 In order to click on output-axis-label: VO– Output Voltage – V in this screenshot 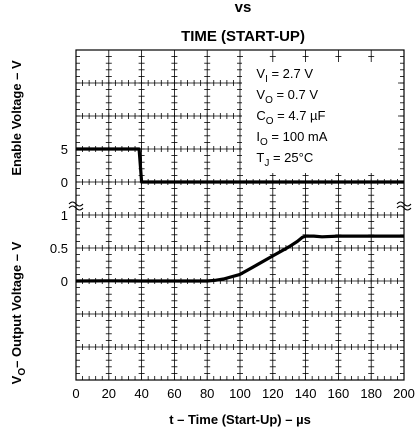, I will do `click(18, 312)`.